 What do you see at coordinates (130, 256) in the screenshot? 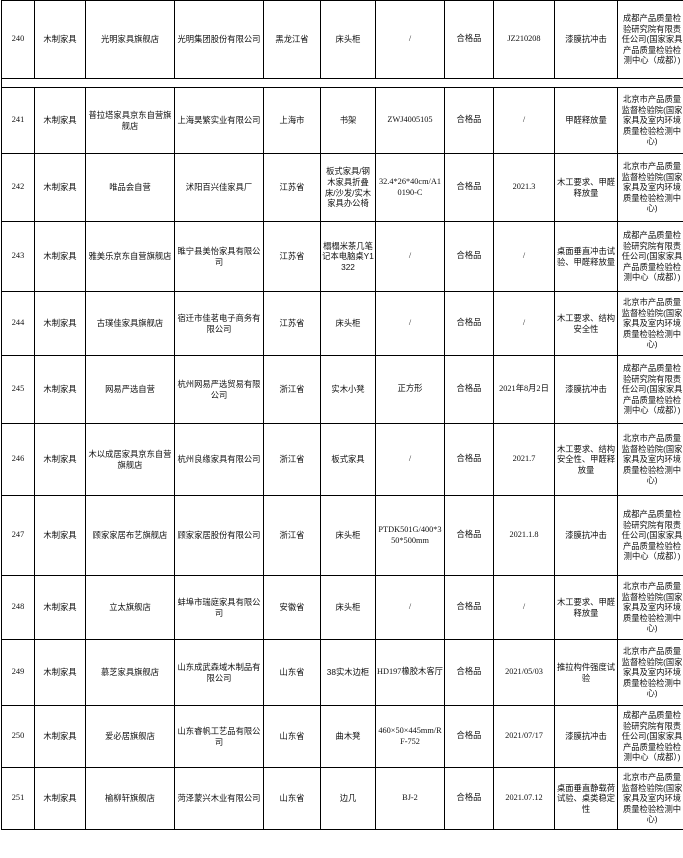
I see `cell-shop: 雅美乐京东自营旗舰店` at bounding box center [130, 256].